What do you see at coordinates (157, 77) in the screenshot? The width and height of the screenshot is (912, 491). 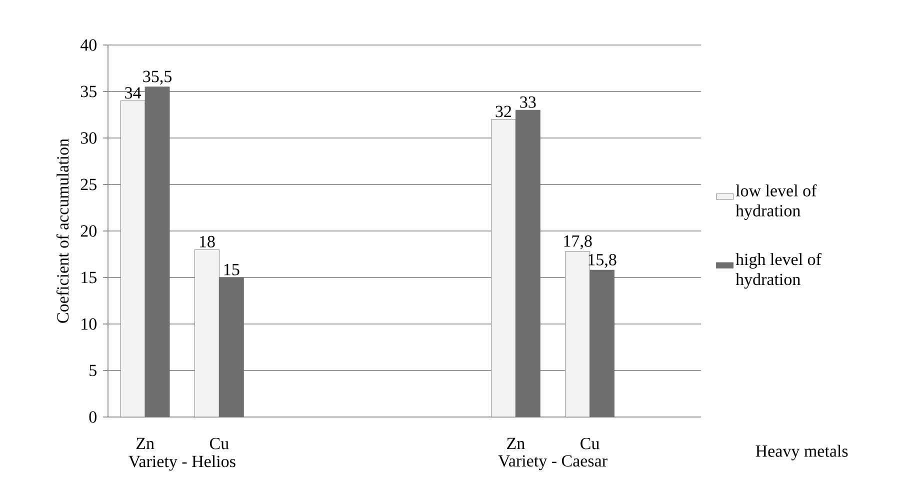 I see `data-label: 35,5` at bounding box center [157, 77].